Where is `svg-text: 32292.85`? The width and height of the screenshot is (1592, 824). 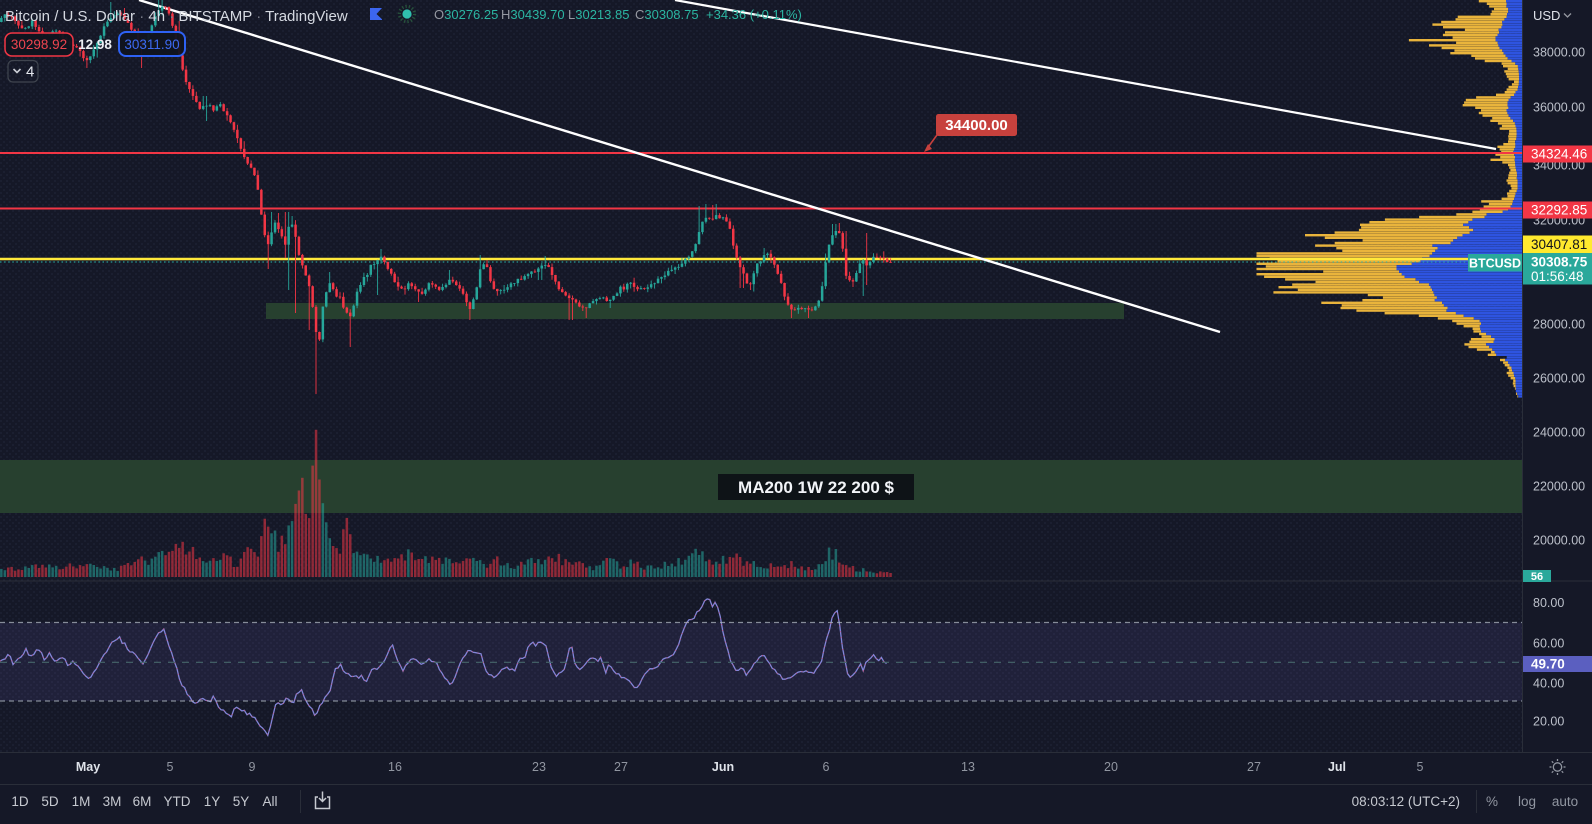
svg-text: 32292.85 is located at coordinates (1559, 210).